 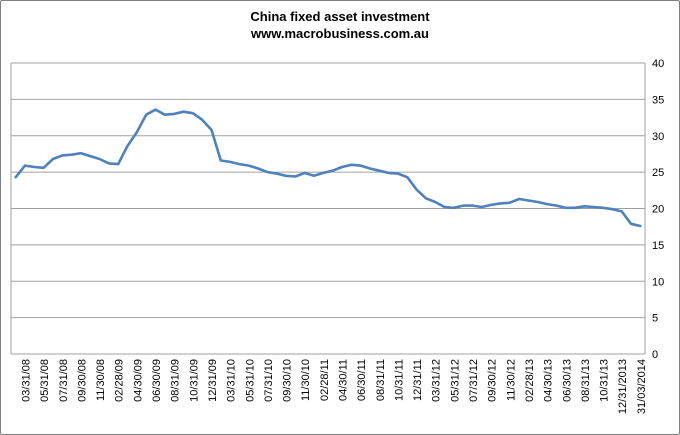 I want to click on x-tick-label: 11/30/10, so click(x=306, y=380).